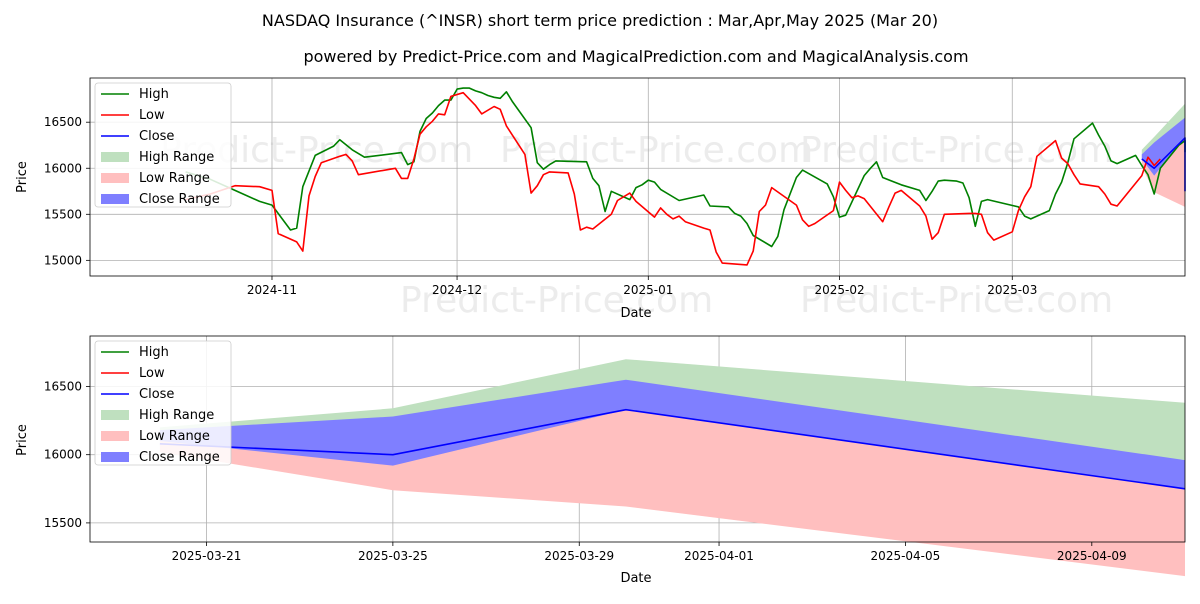 This screenshot has height=604, width=1200. I want to click on low-range-area, so click(1163, 193).